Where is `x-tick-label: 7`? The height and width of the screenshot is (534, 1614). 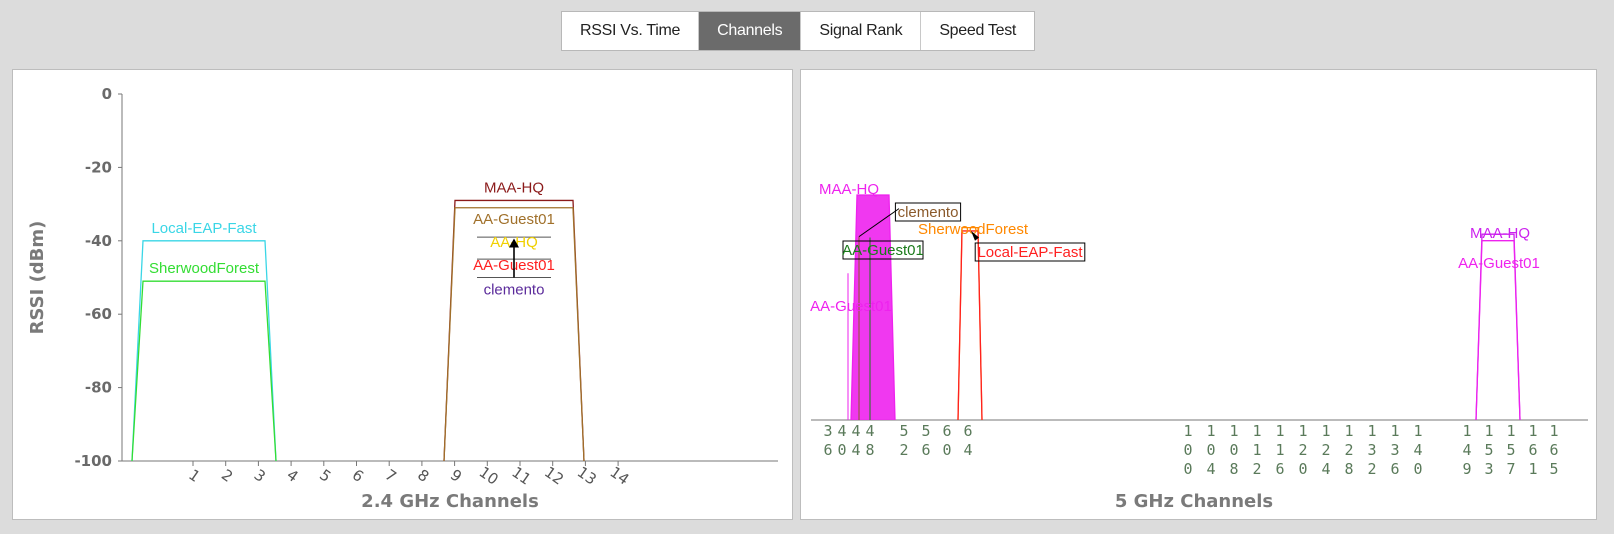 x-tick-label: 7 is located at coordinates (391, 476).